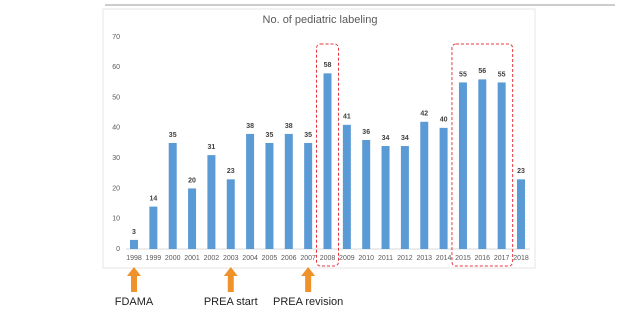 The height and width of the screenshot is (313, 622). What do you see at coordinates (289, 258) in the screenshot?
I see `x-tick-label: 2006` at bounding box center [289, 258].